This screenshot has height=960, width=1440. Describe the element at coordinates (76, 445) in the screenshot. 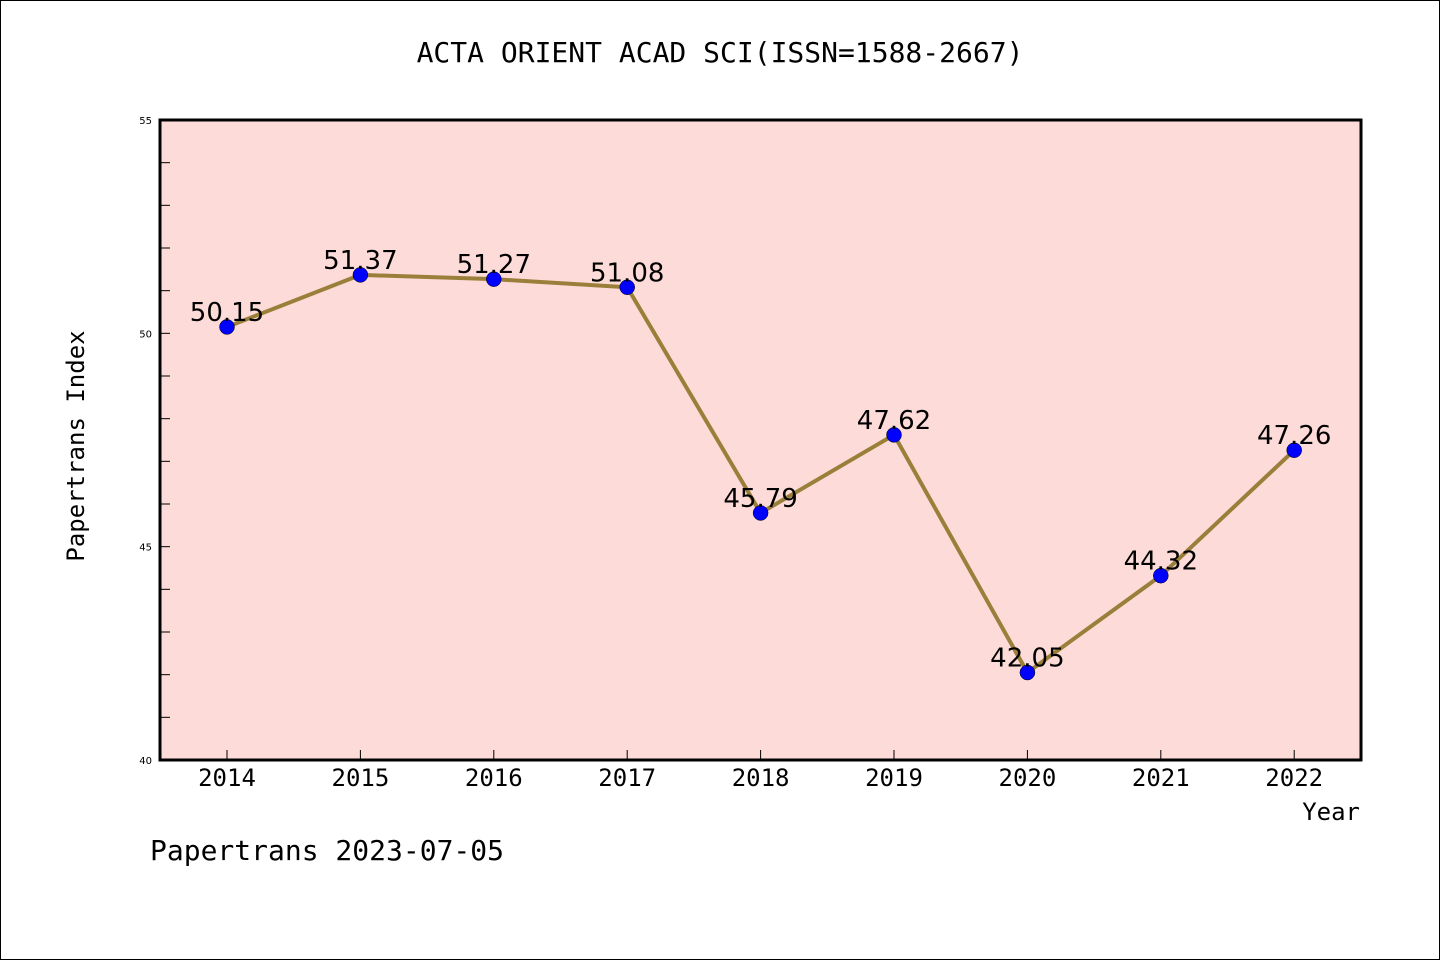

I see `y-axis-title: Papertrans Index` at that location.